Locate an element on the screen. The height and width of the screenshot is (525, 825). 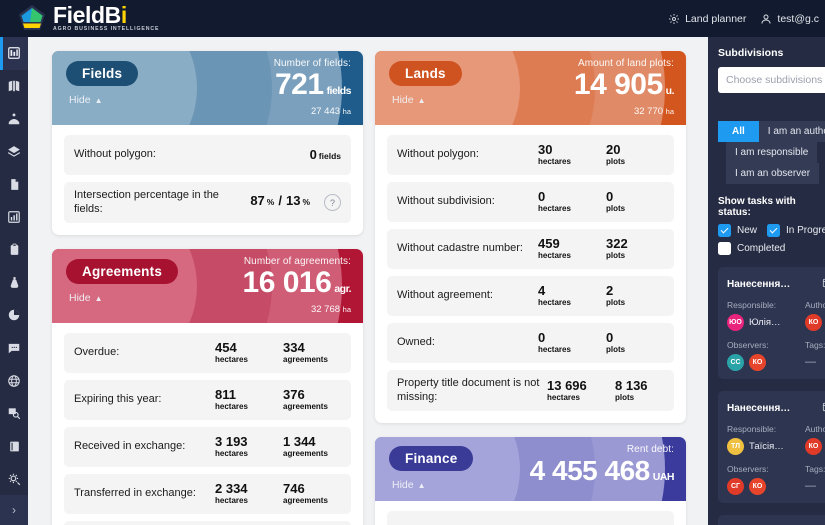
card-agreements-hide-button: Hide ▲ is located at coordinates (122, 298).